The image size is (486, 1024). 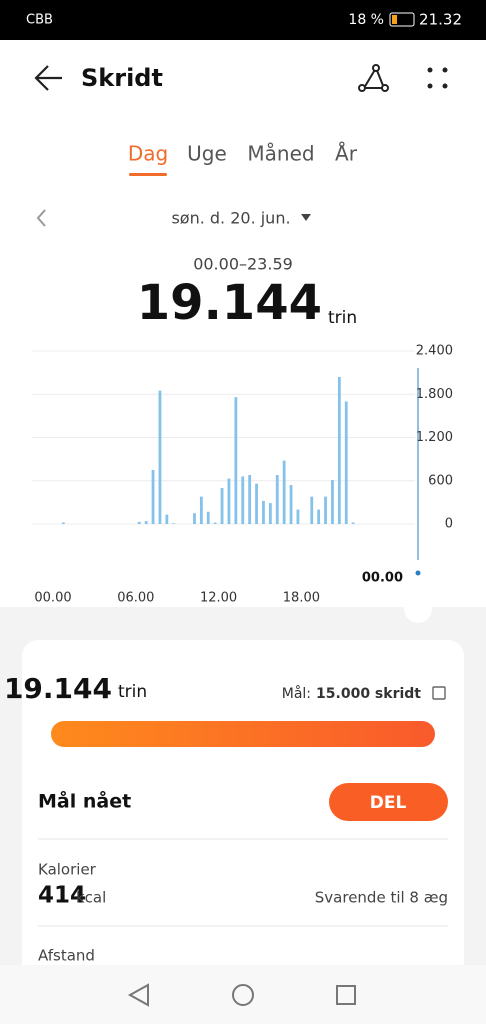 What do you see at coordinates (62, 896) in the screenshot?
I see `calories: 414` at bounding box center [62, 896].